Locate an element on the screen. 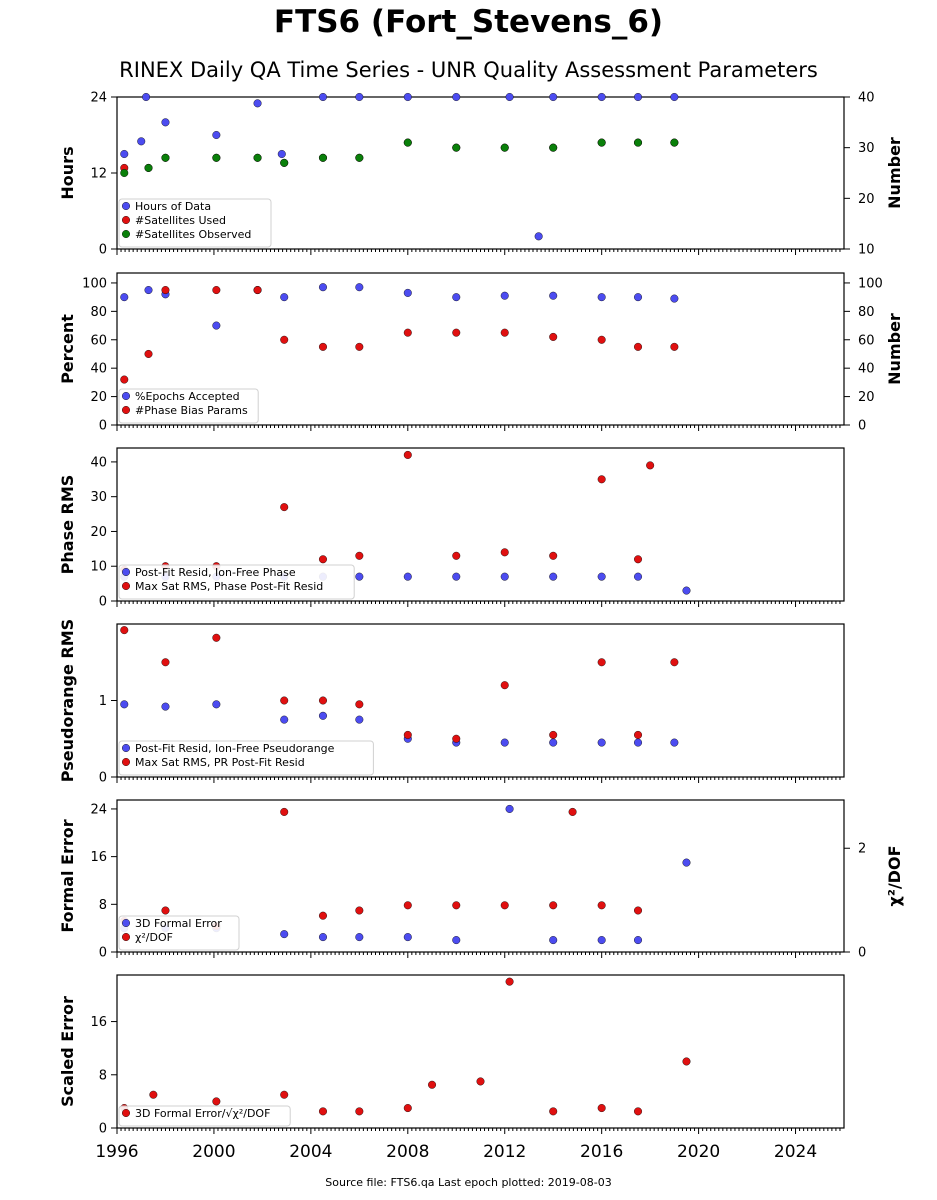 The image size is (937, 1200). legend-label: Post-Fit Resid, Ion-Free Pseudorange is located at coordinates (235, 748).